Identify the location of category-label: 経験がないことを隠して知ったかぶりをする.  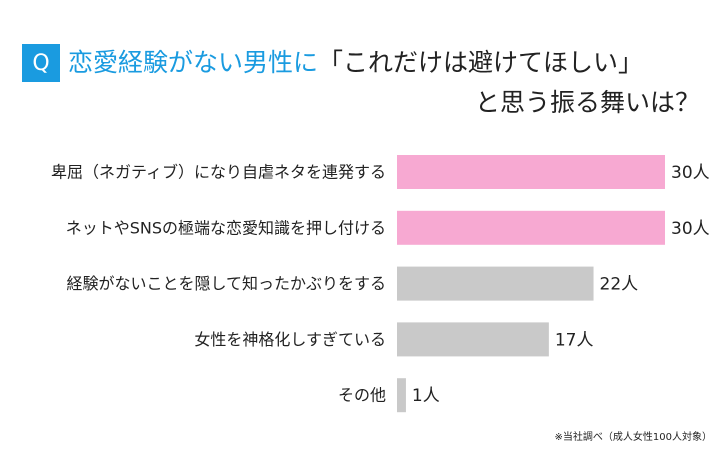
(226, 283).